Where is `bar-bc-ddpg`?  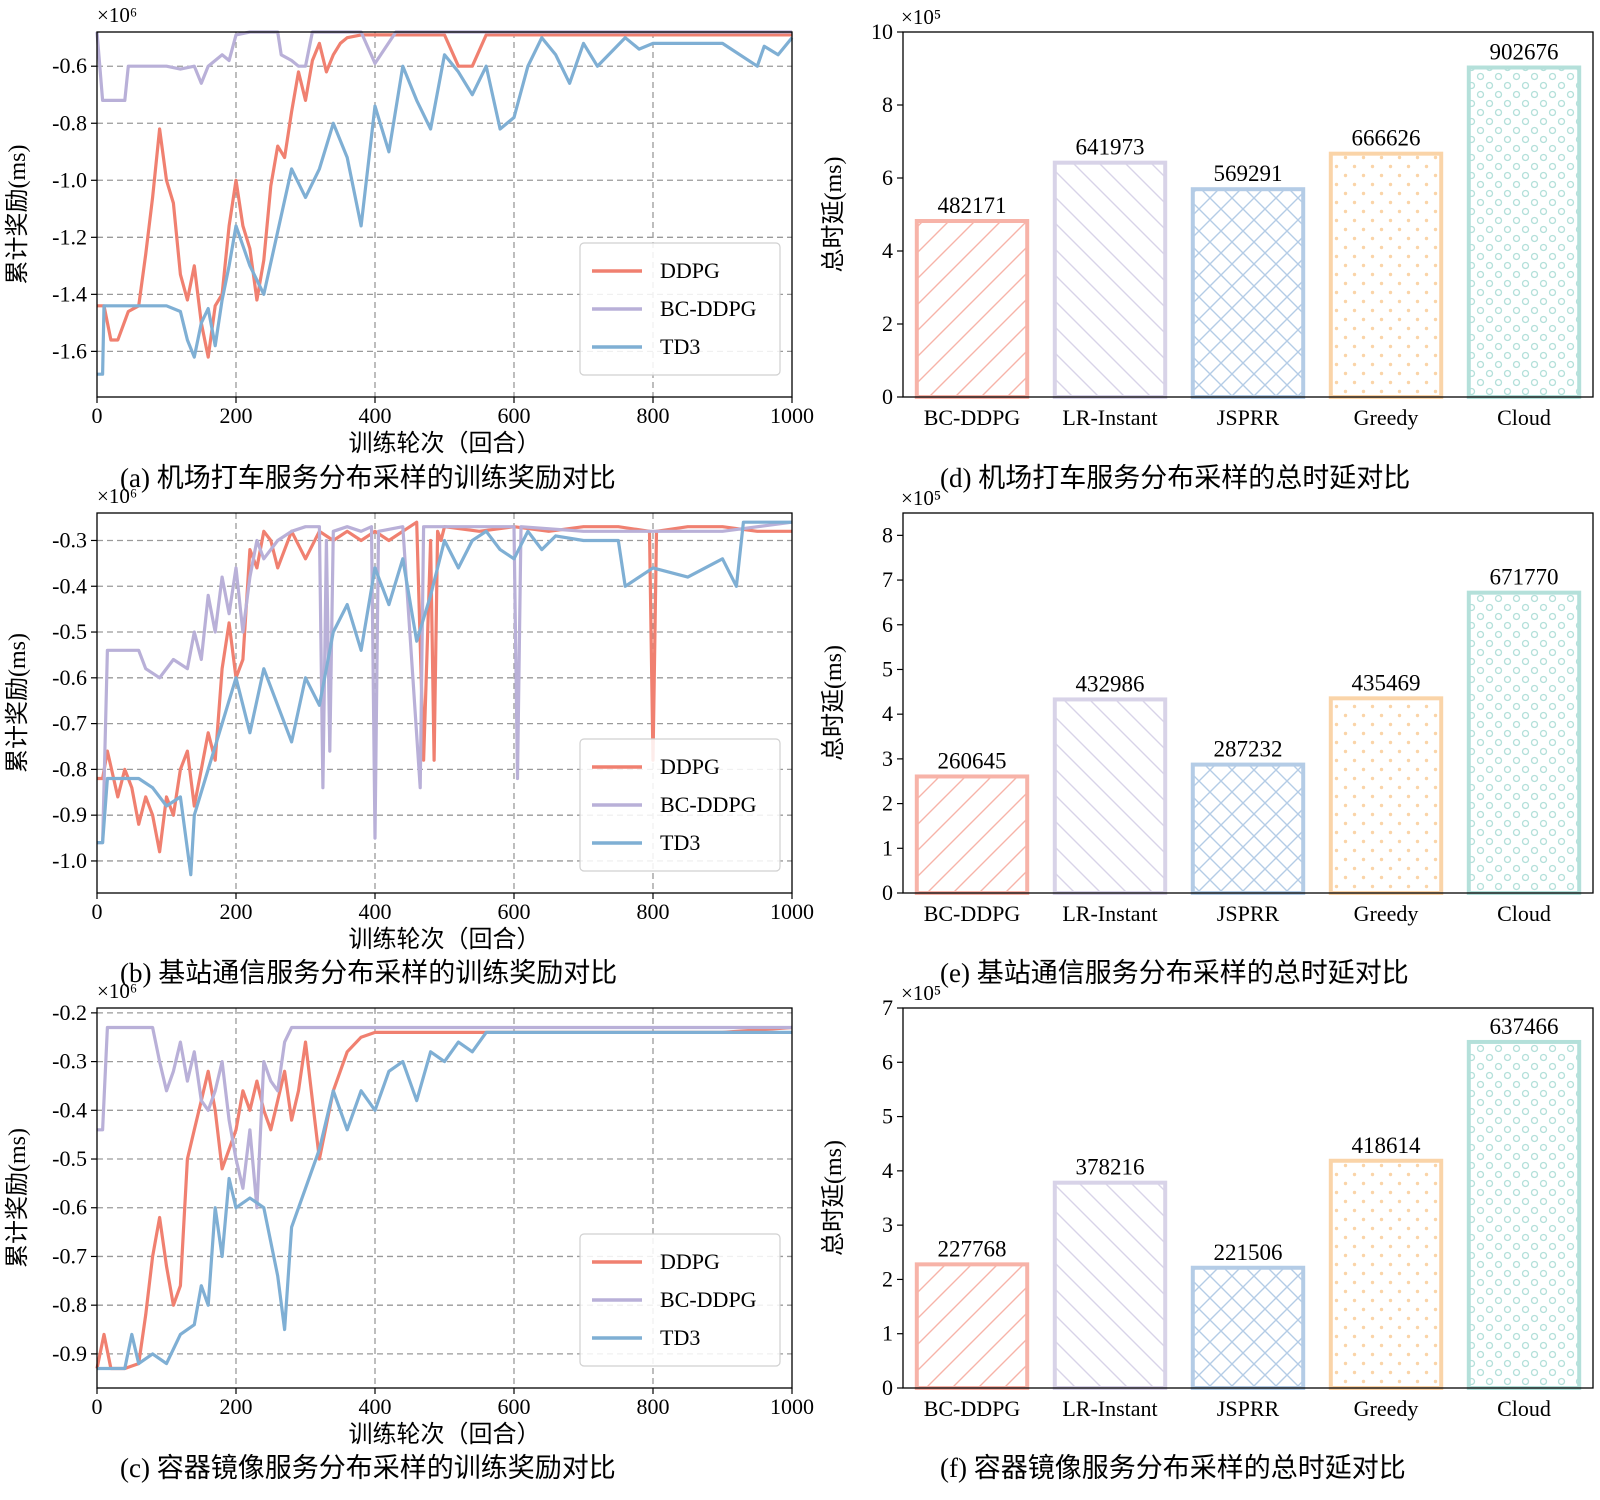
bar-bc-ddpg is located at coordinates (972, 1326).